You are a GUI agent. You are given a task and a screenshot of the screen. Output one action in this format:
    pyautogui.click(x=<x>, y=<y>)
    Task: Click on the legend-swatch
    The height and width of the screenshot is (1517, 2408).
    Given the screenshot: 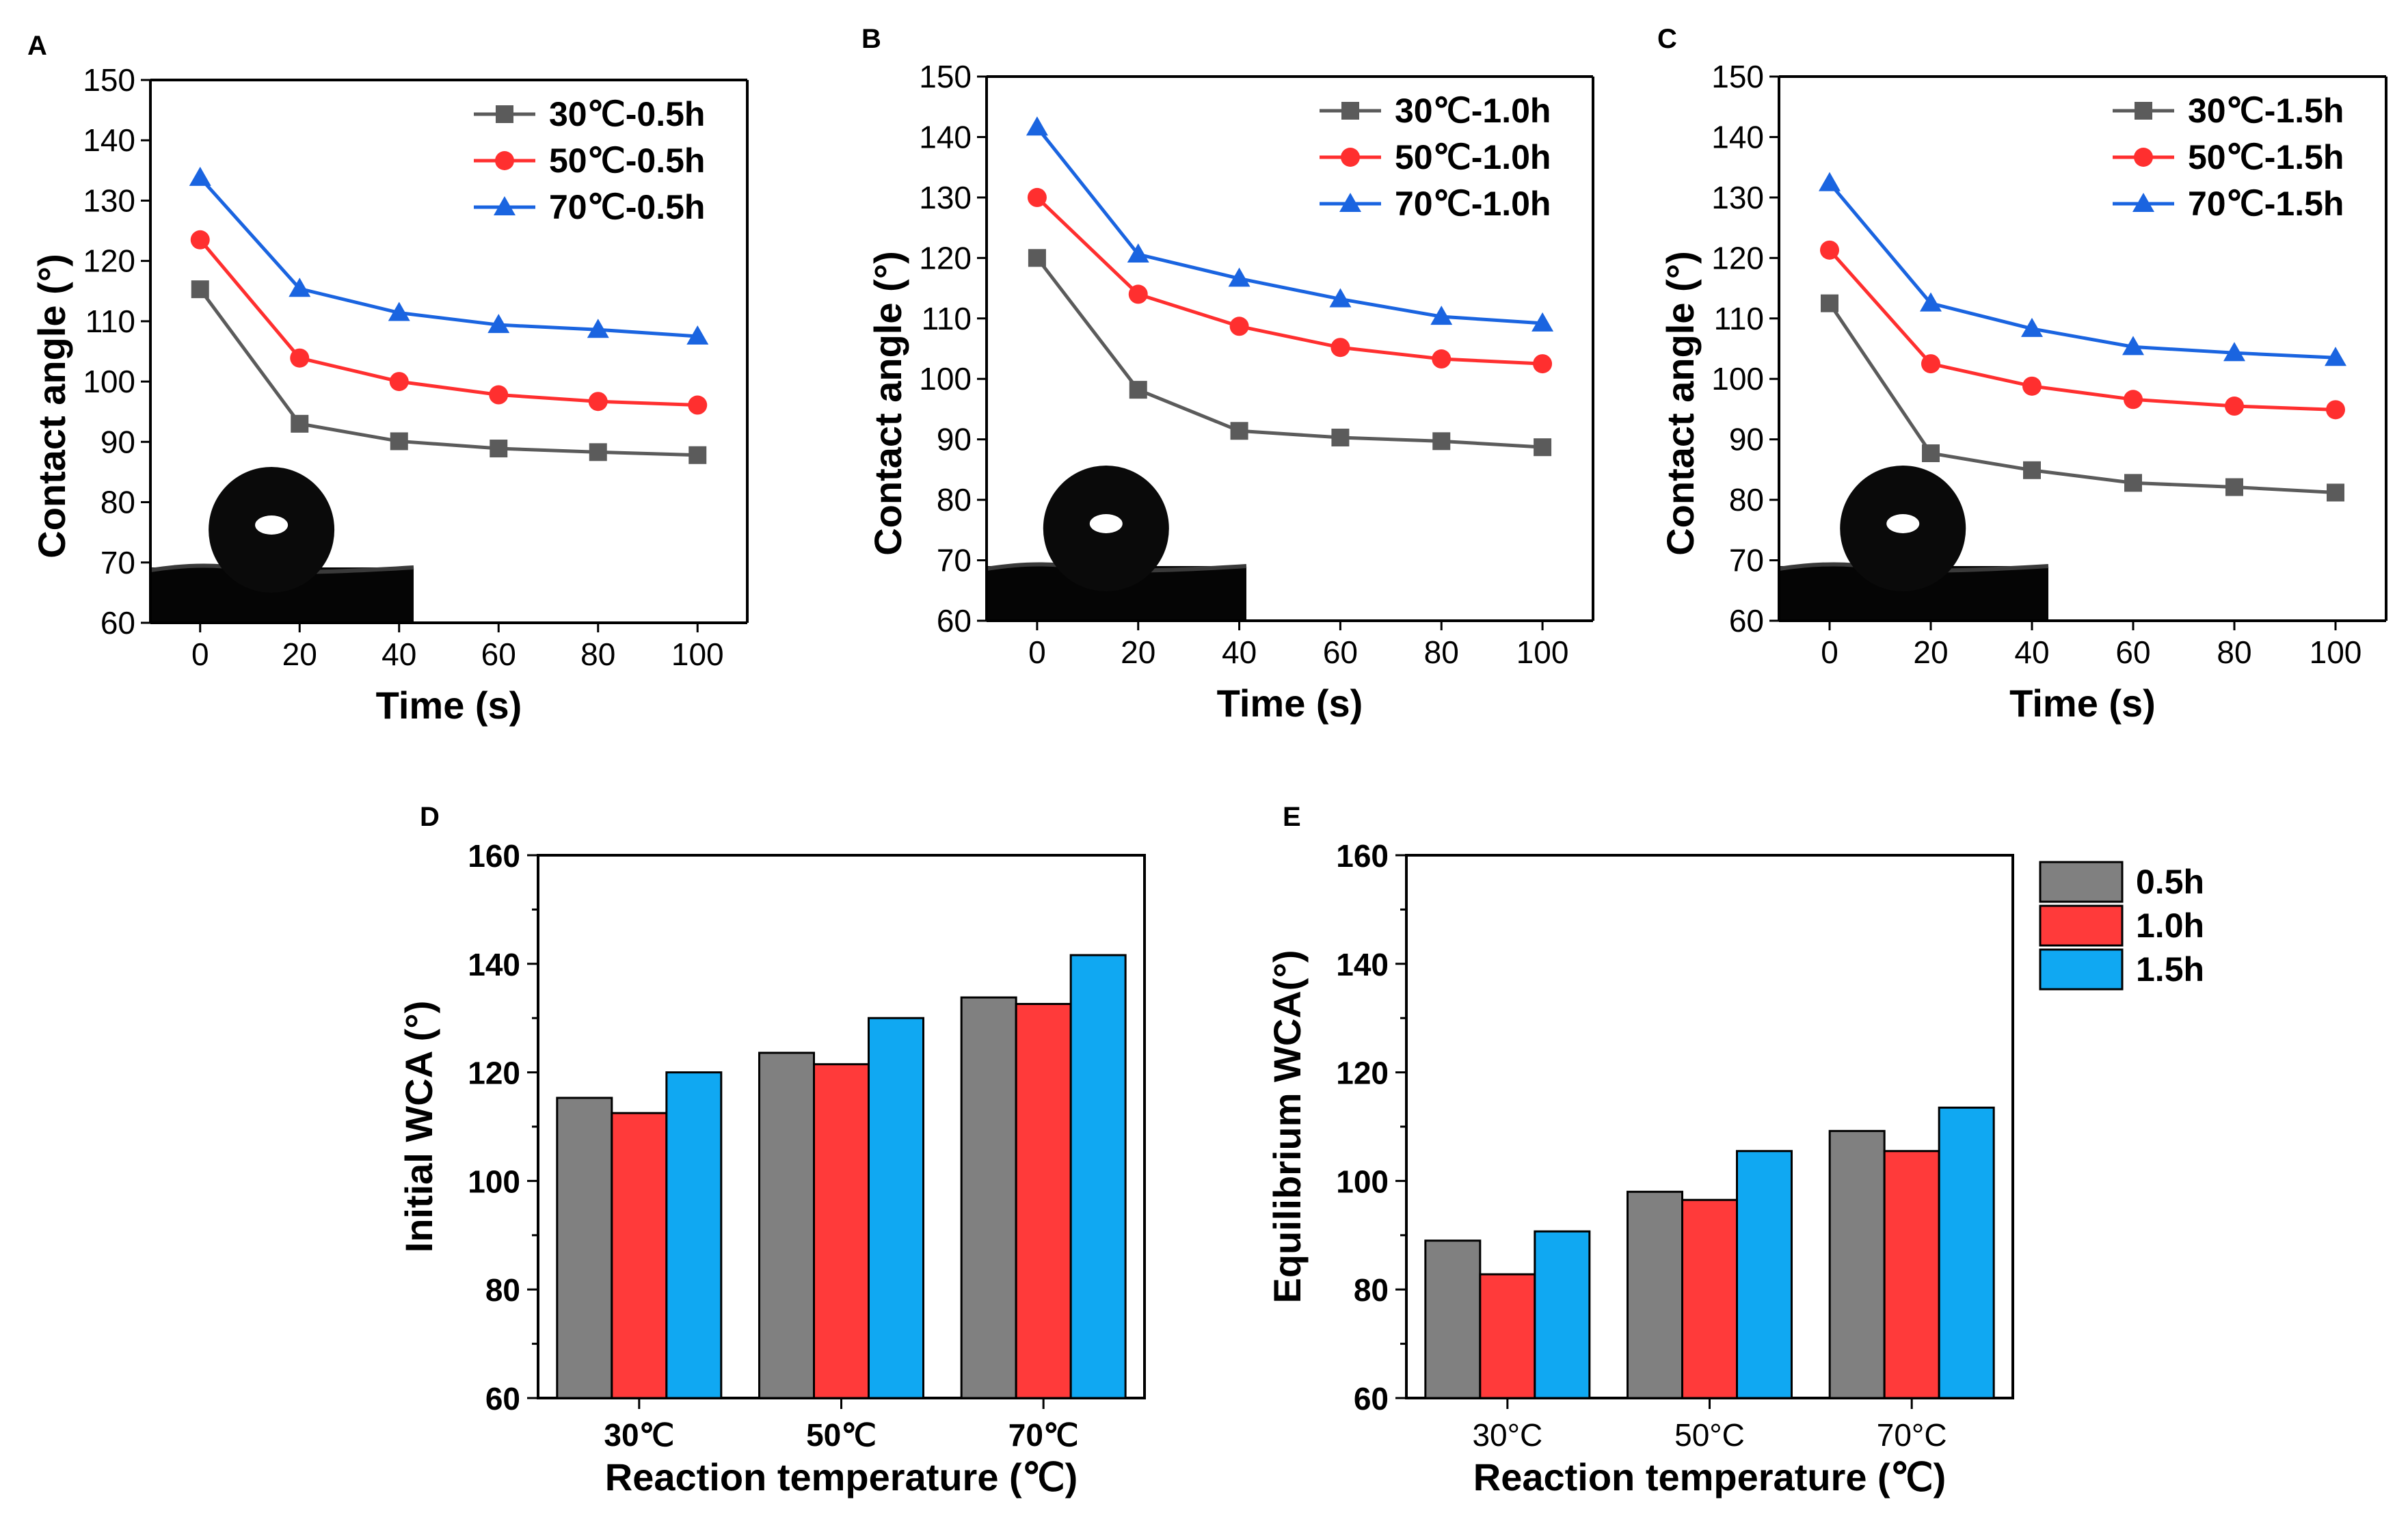 What is the action you would take?
    pyautogui.click(x=2081, y=882)
    